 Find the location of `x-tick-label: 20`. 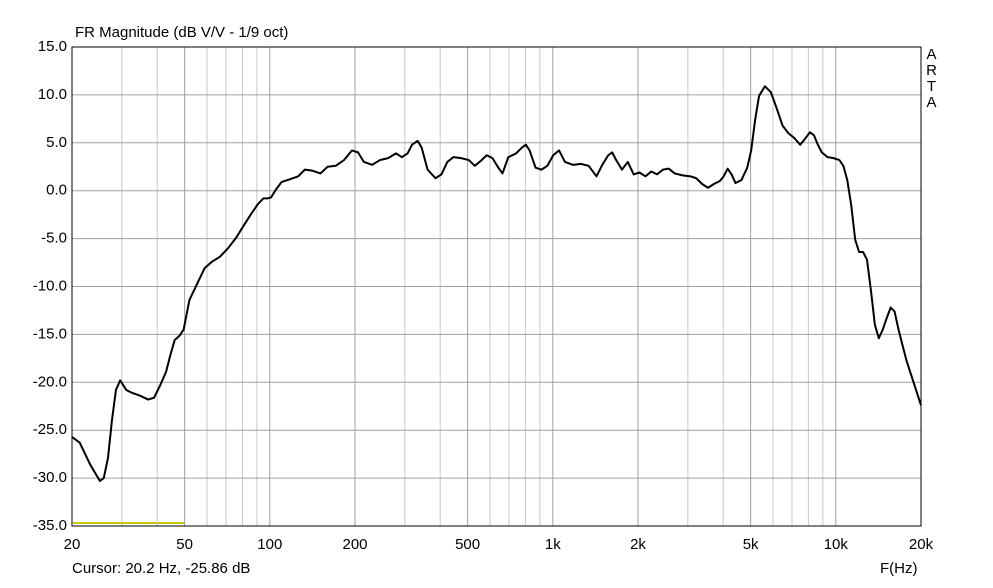

x-tick-label: 20 is located at coordinates (72, 544).